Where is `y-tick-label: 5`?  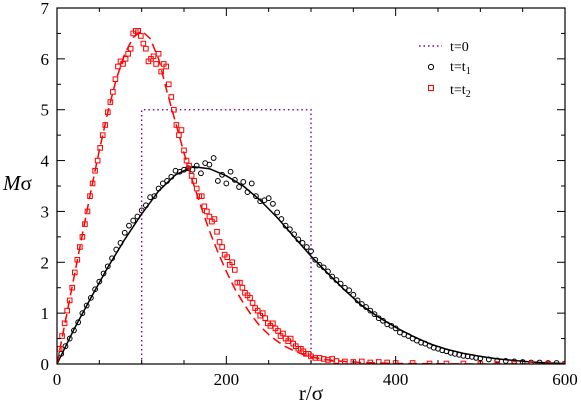
y-tick-label: 5 is located at coordinates (45, 110).